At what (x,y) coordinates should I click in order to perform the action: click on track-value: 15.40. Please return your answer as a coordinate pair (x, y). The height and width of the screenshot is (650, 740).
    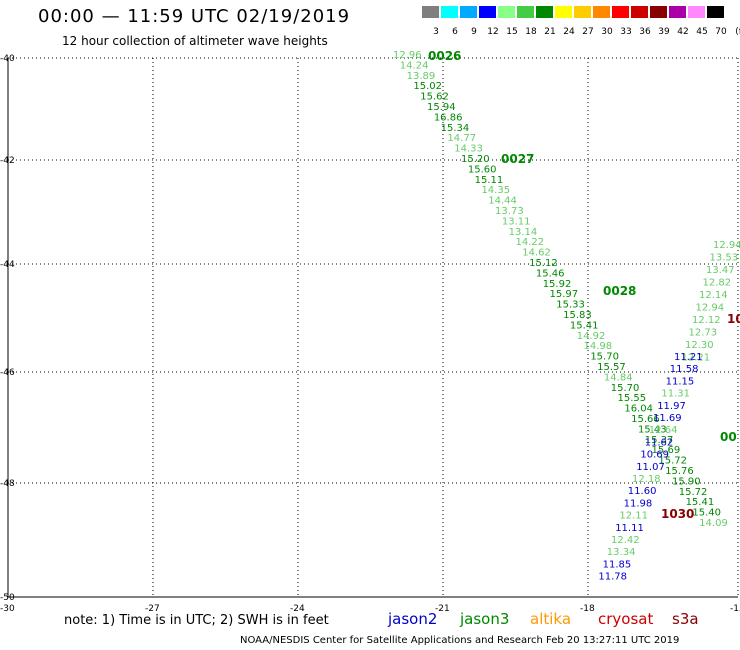
    Looking at the image, I should click on (706, 513).